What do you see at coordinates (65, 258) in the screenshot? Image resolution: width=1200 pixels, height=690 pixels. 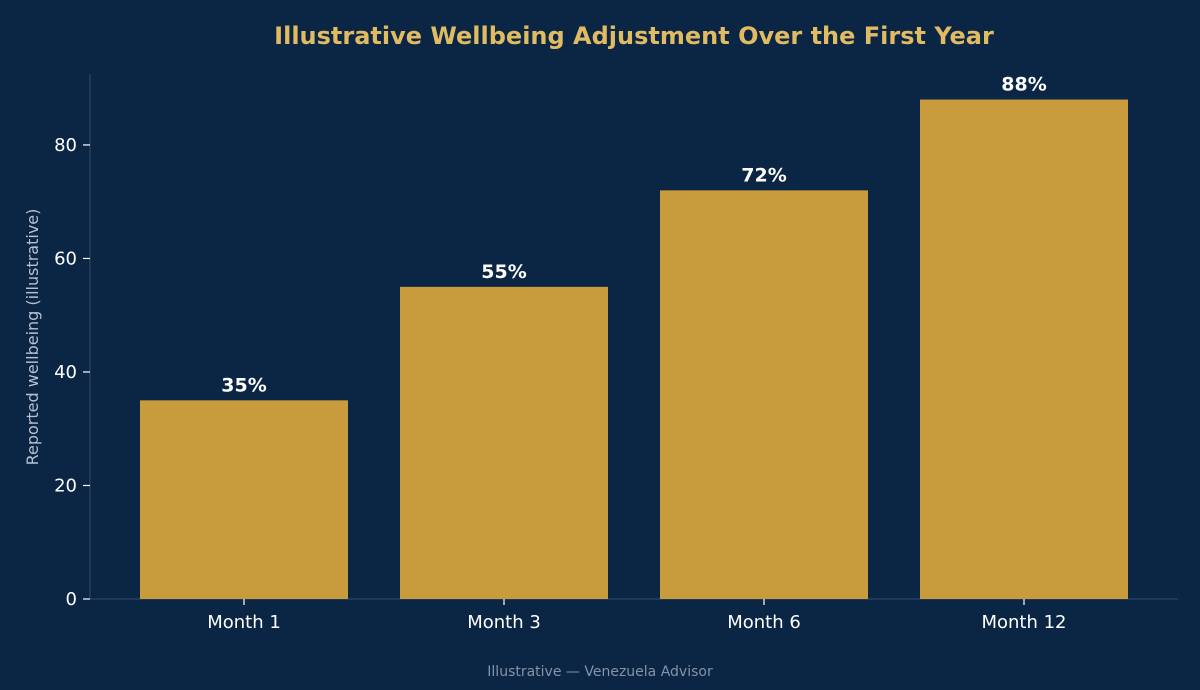 I see `y-tick-label: 60` at bounding box center [65, 258].